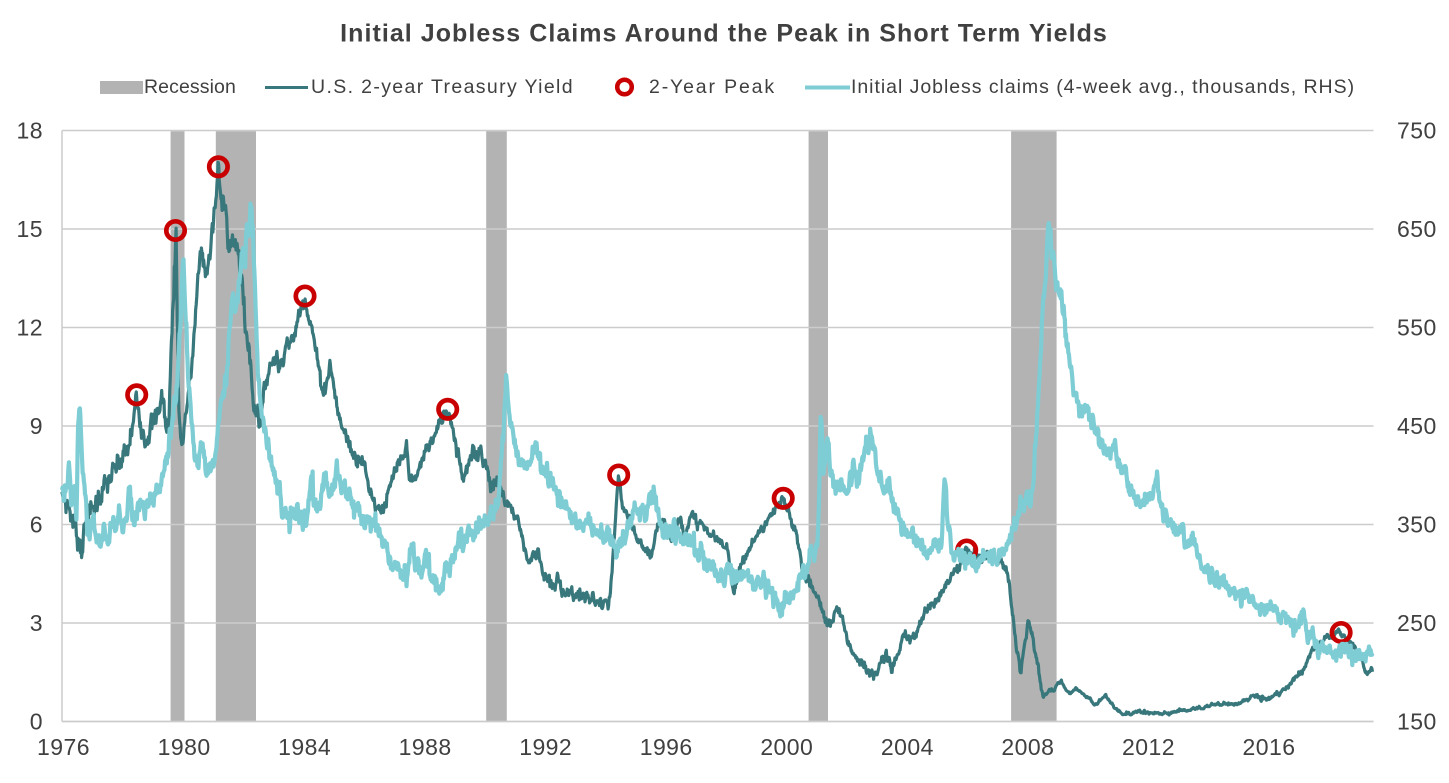 This screenshot has height=783, width=1449. I want to click on svg-text: 1988, so click(425, 747).